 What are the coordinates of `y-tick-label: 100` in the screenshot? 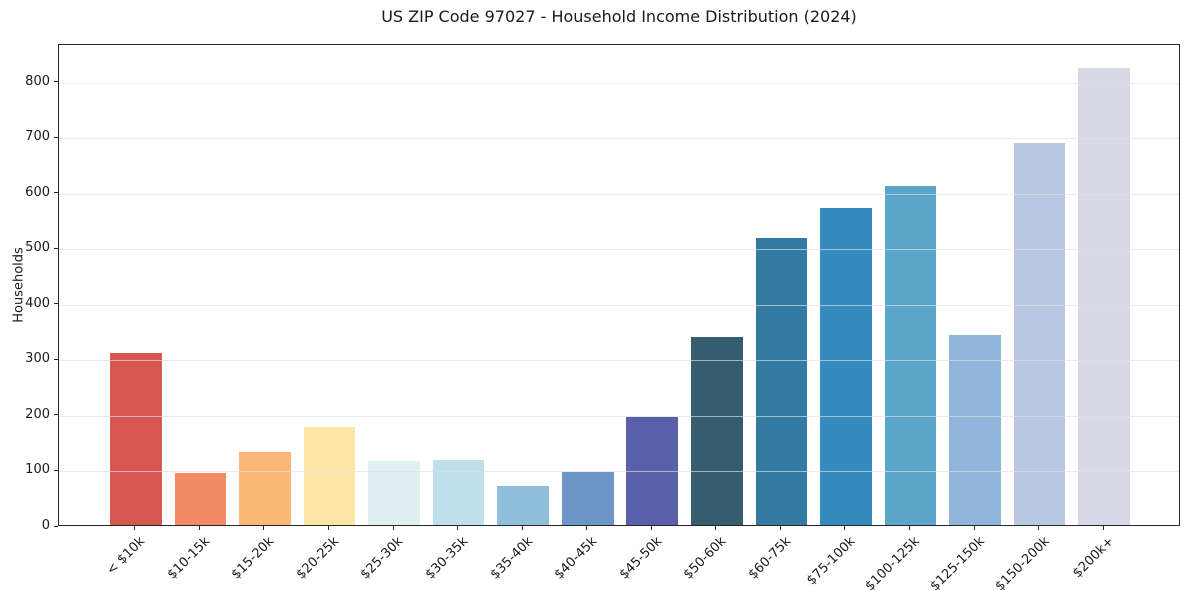 It's located at (37, 470).